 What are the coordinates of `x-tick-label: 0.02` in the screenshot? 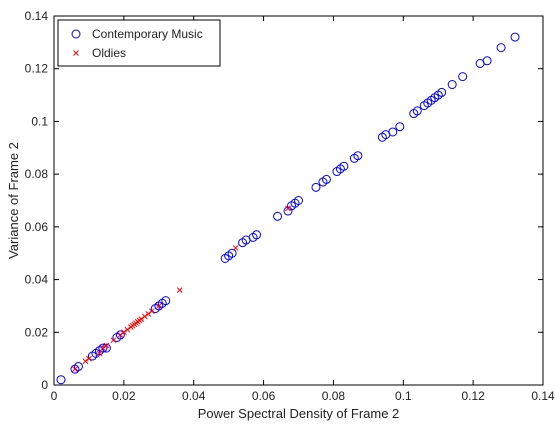 It's located at (124, 396).